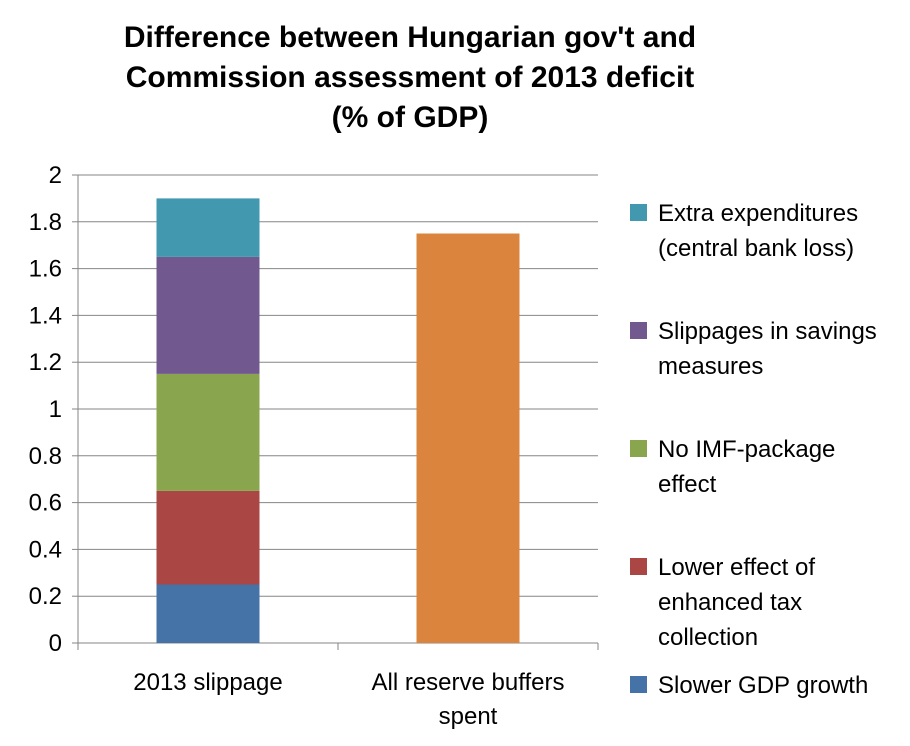  I want to click on legend-label-line: collection, so click(708, 637).